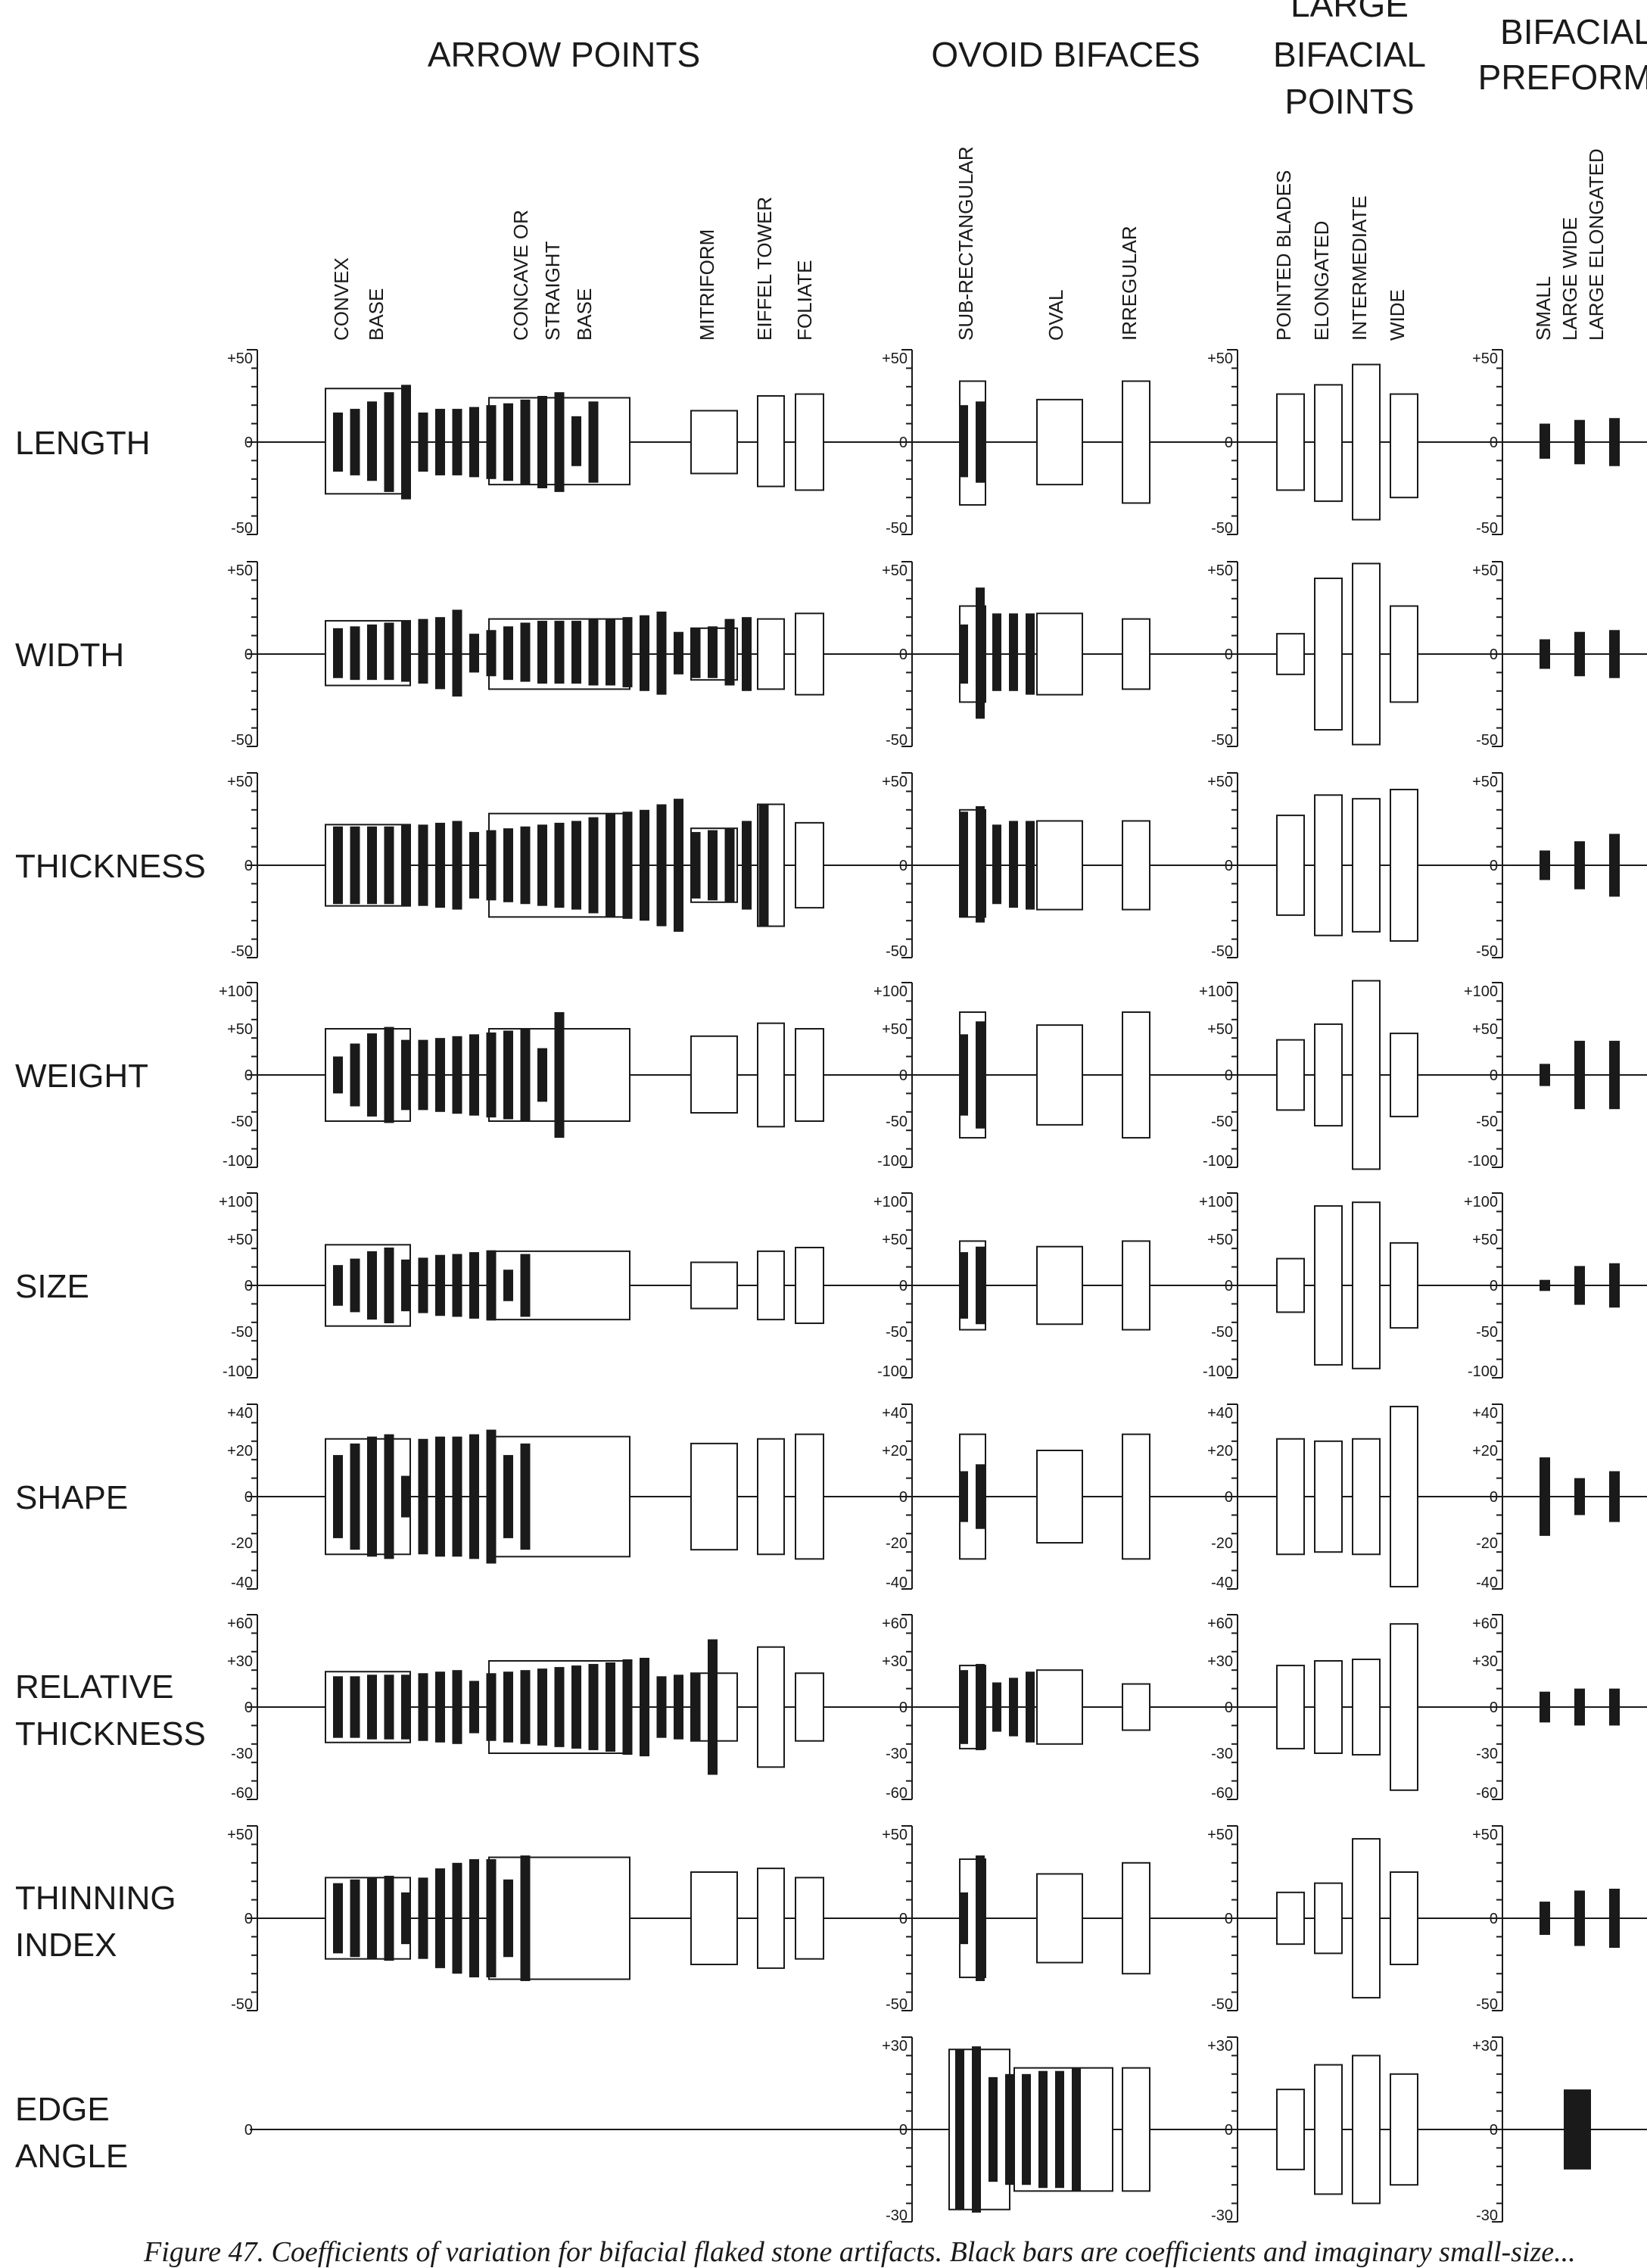  I want to click on axis-large: +60 +30 0 -30 -60, so click(1222, 1708).